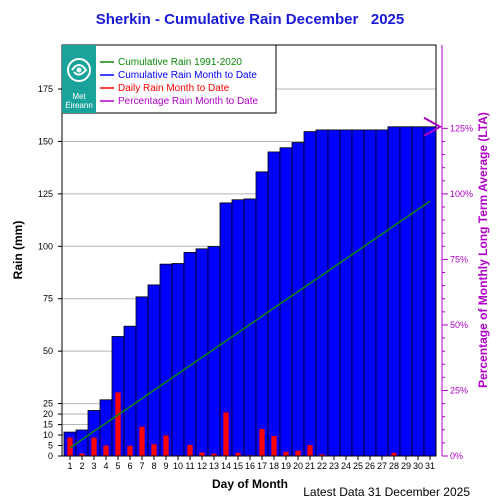 Image resolution: width=500 pixels, height=500 pixels. What do you see at coordinates (286, 466) in the screenshot?
I see `x-tick-label: 19` at bounding box center [286, 466].